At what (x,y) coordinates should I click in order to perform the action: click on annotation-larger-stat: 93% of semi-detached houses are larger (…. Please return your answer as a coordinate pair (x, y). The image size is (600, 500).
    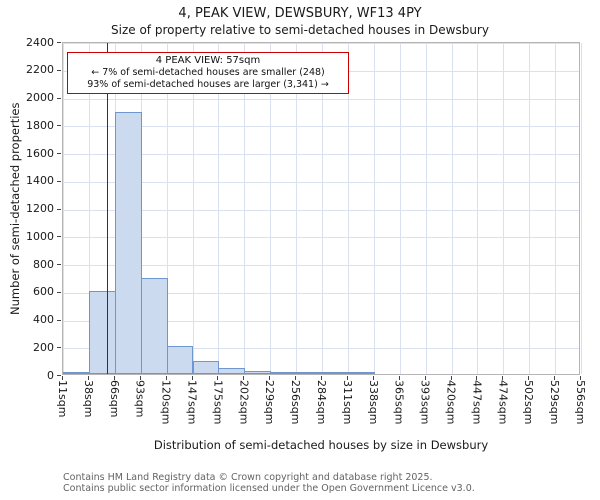
    Looking at the image, I should click on (208, 84).